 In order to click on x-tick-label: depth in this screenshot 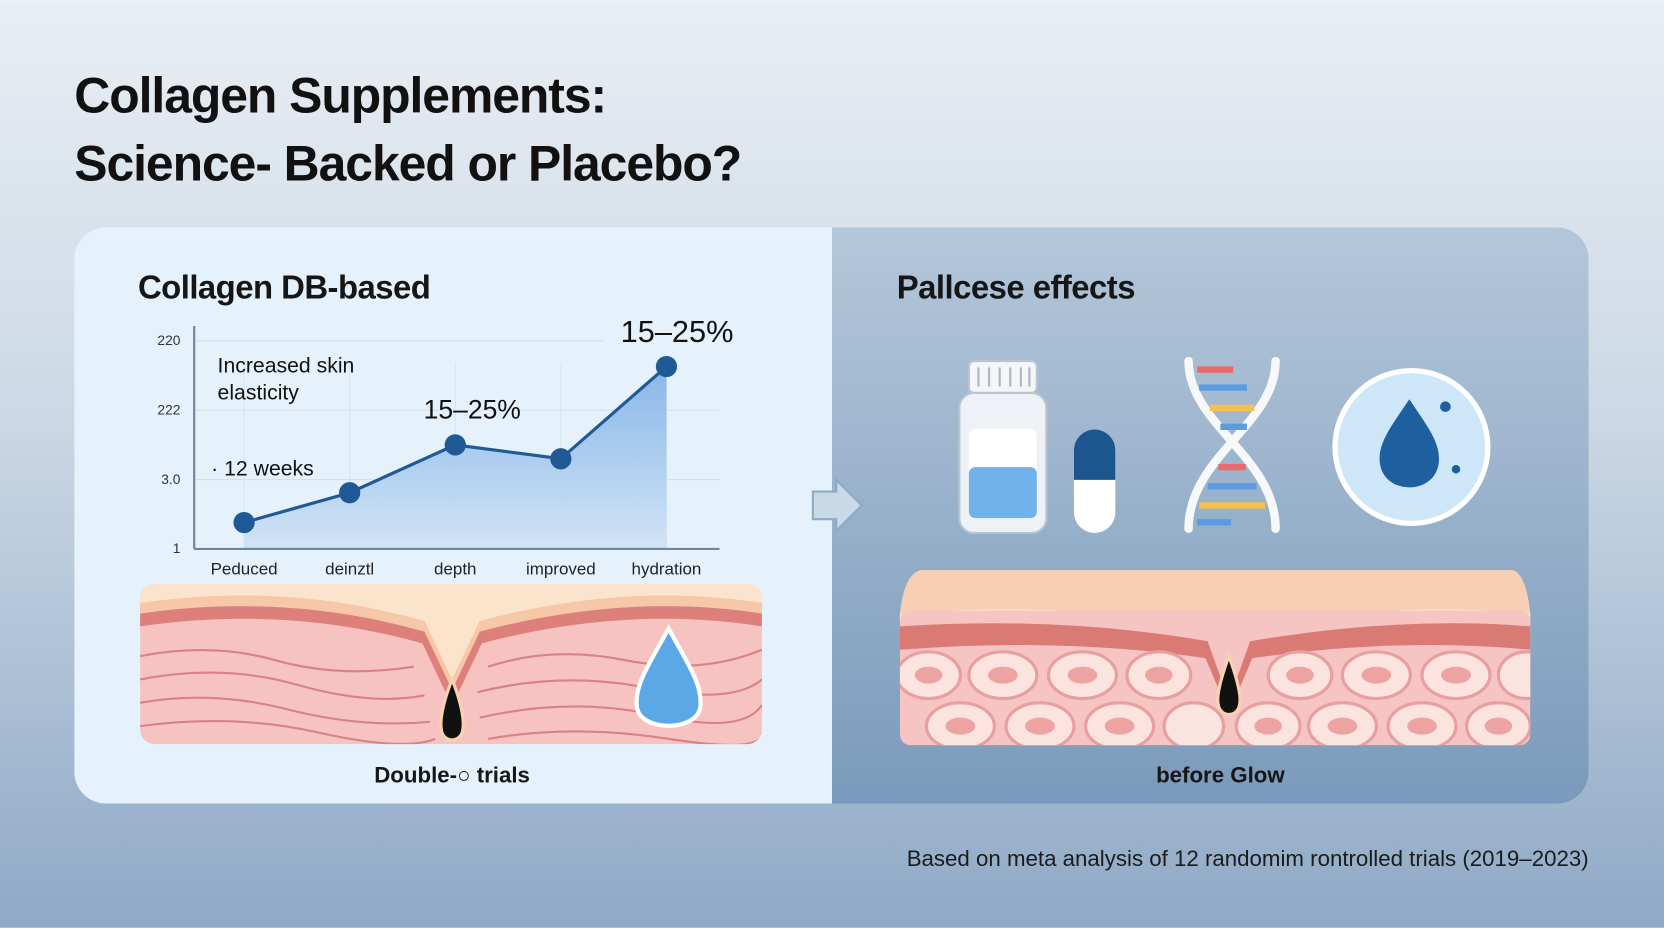, I will do `click(455, 568)`.